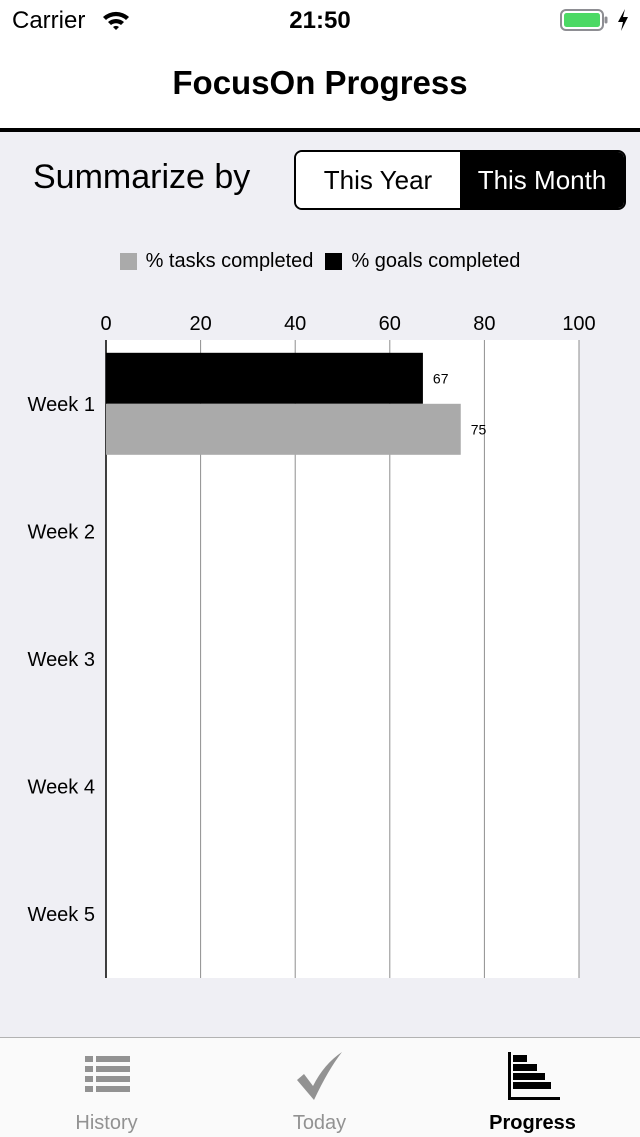 Image resolution: width=640 pixels, height=1137 pixels. Describe the element at coordinates (578, 324) in the screenshot. I see `x-tick-label: 100` at that location.